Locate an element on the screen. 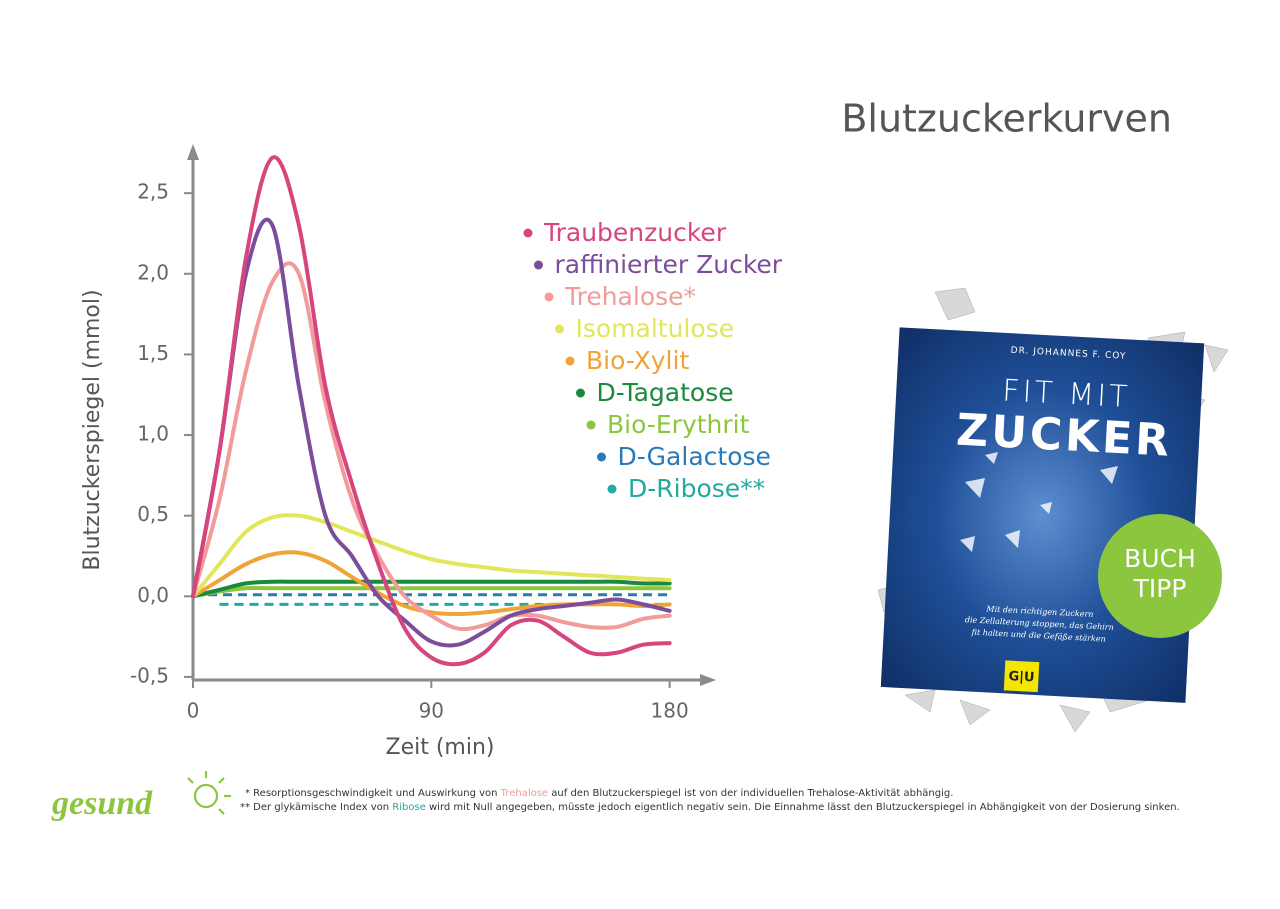  legend-label: Isomaltulose is located at coordinates (655, 328).